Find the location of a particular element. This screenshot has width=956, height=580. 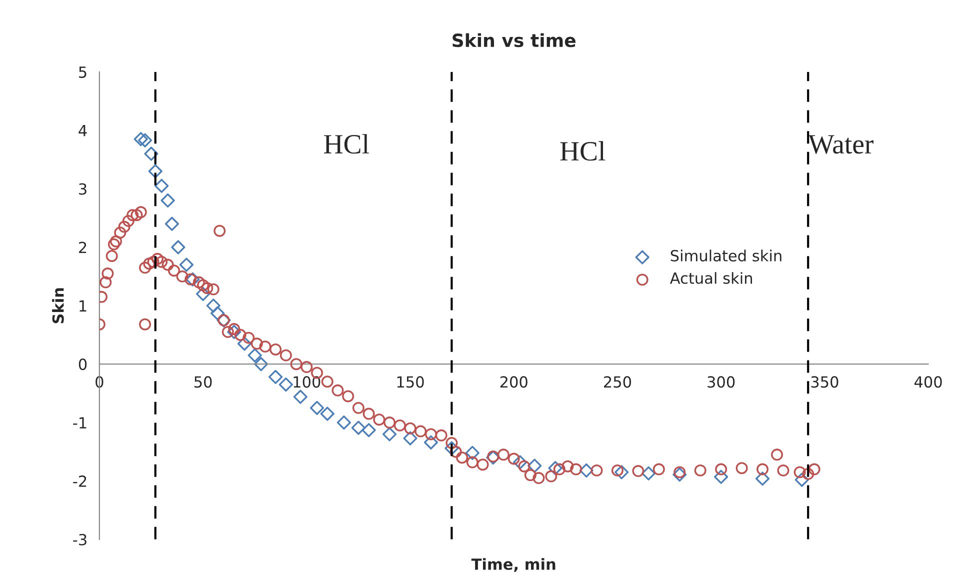

y-tick-label: -1 is located at coordinates (79, 422).